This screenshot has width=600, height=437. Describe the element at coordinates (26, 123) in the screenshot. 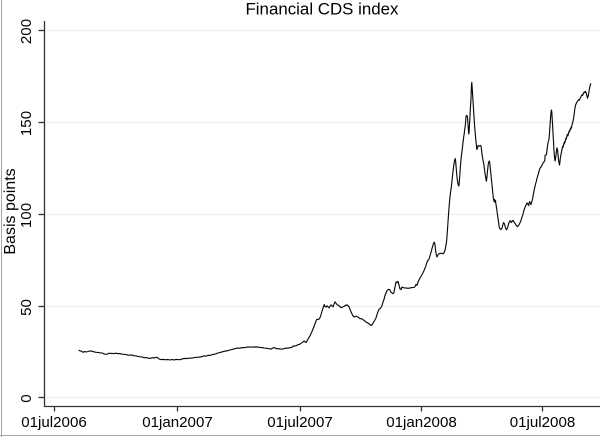

I see `svg-text: 150` at that location.